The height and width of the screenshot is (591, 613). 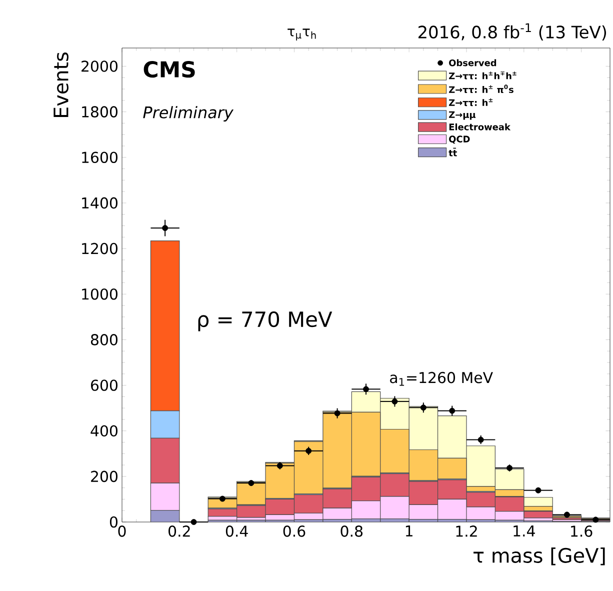 What do you see at coordinates (302, 34) in the screenshot?
I see `chart-subtitle: τ$_{μ}$τ$_{h}$` at bounding box center [302, 34].